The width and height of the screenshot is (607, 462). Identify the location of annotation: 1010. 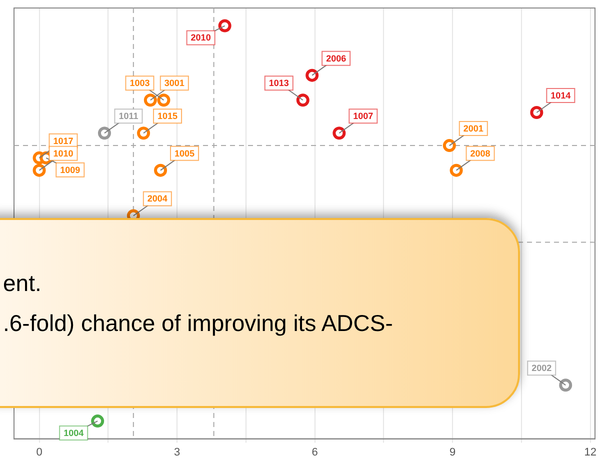
(63, 153).